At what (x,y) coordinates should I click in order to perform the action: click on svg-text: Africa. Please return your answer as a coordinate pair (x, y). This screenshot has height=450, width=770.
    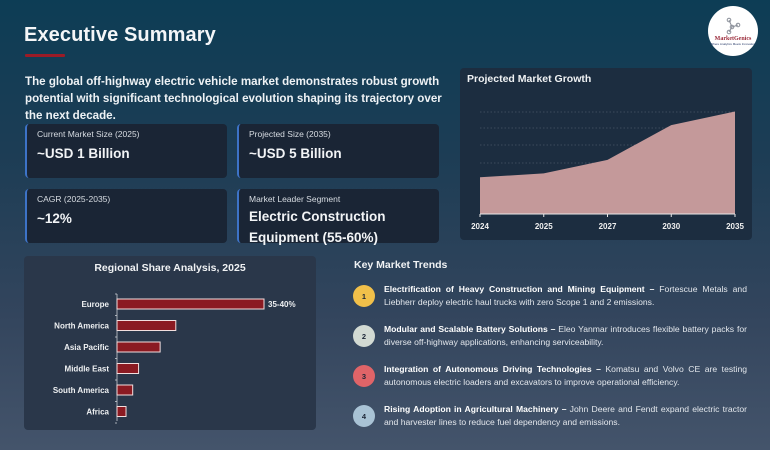
    Looking at the image, I should click on (97, 412).